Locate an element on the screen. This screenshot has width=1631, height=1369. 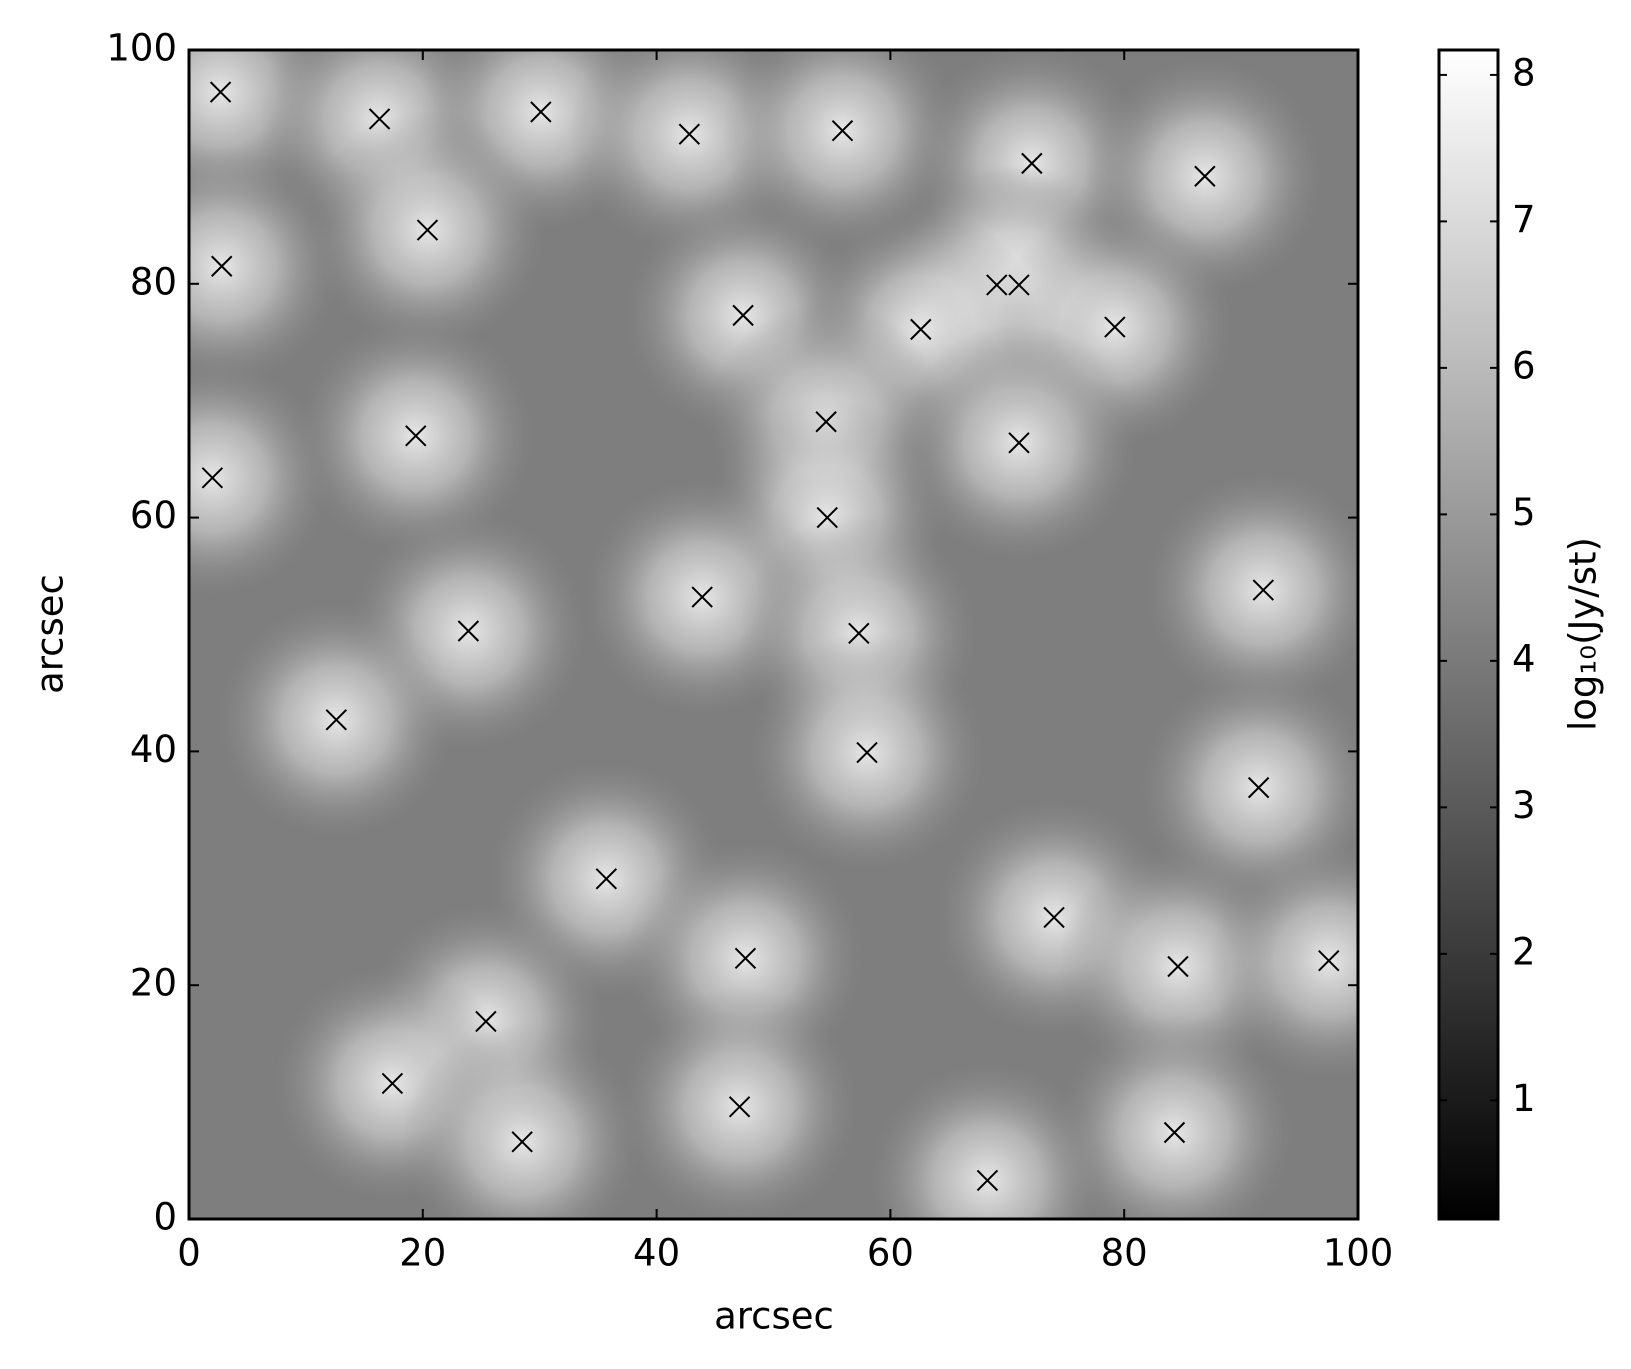
colorbar-tick-label: 1 is located at coordinates (1524, 1098).